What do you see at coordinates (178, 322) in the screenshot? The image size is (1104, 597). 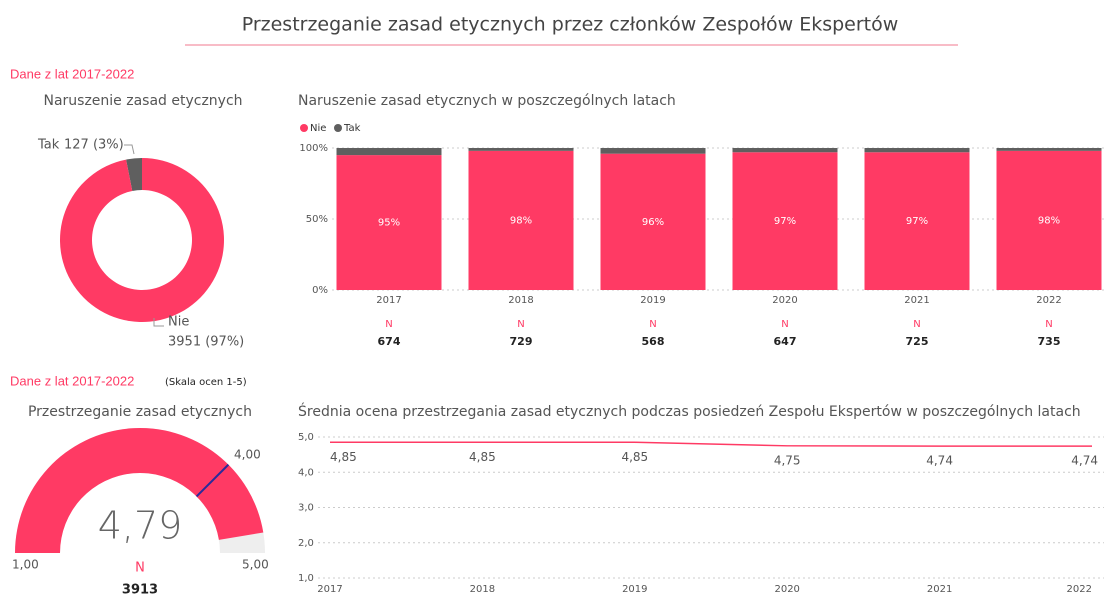 I see `slice-category: Nie` at bounding box center [178, 322].